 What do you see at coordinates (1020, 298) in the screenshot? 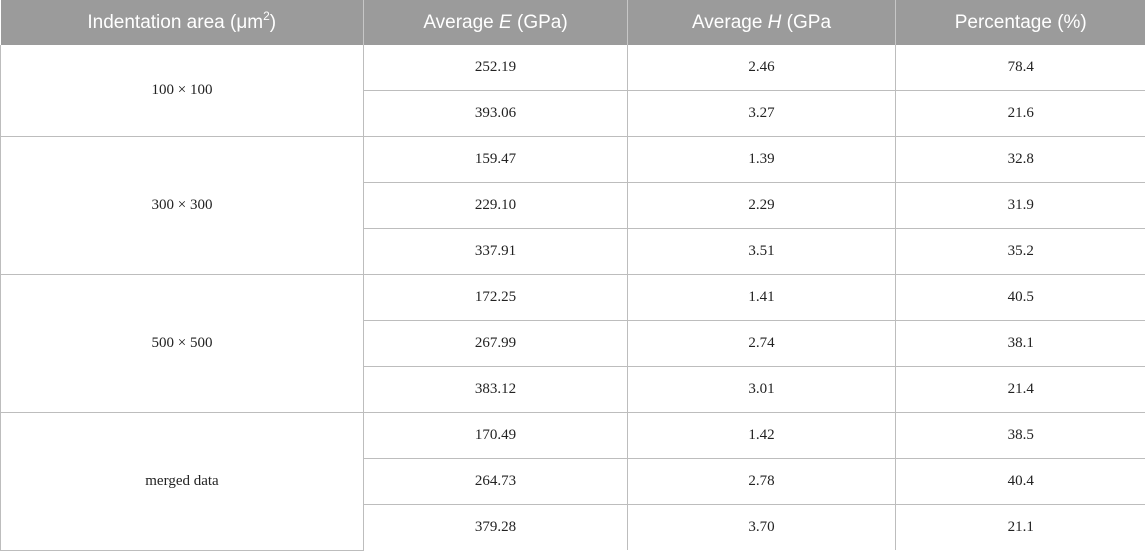
I see `percentage-cell: 40.5` at bounding box center [1020, 298].